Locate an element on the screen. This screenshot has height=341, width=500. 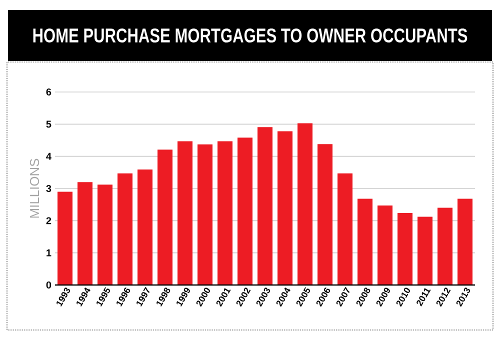
y-tick-label: 0 is located at coordinates (49, 285).